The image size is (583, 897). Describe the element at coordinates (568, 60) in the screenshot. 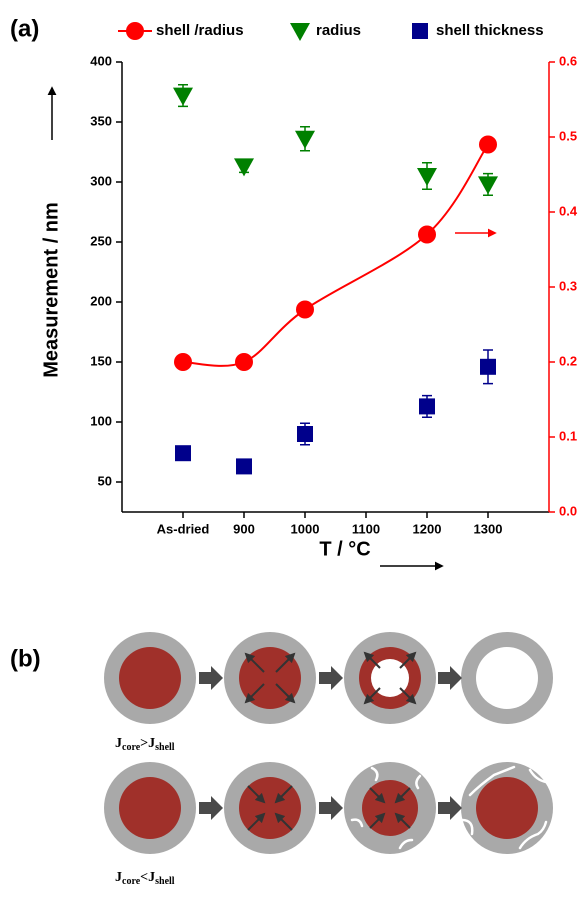

I see `y2-tick-label: 0.6` at that location.